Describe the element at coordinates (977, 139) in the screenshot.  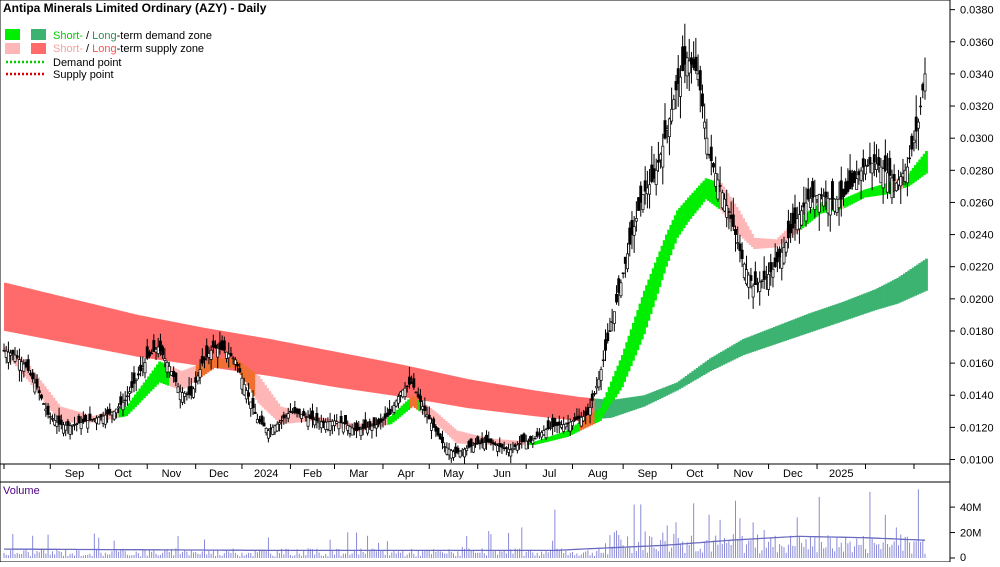
I see `y-tick-label: 0.0300` at that location.